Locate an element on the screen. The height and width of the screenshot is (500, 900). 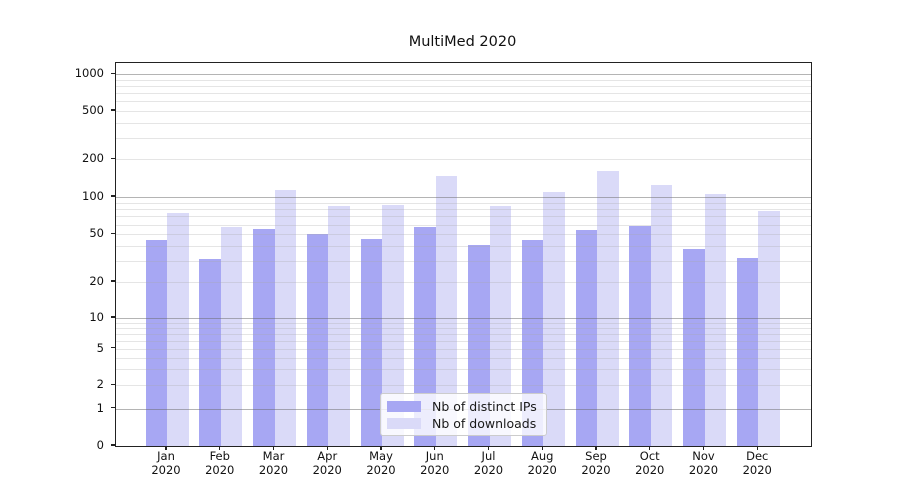
x-tick-month: Nov is located at coordinates (703, 456).